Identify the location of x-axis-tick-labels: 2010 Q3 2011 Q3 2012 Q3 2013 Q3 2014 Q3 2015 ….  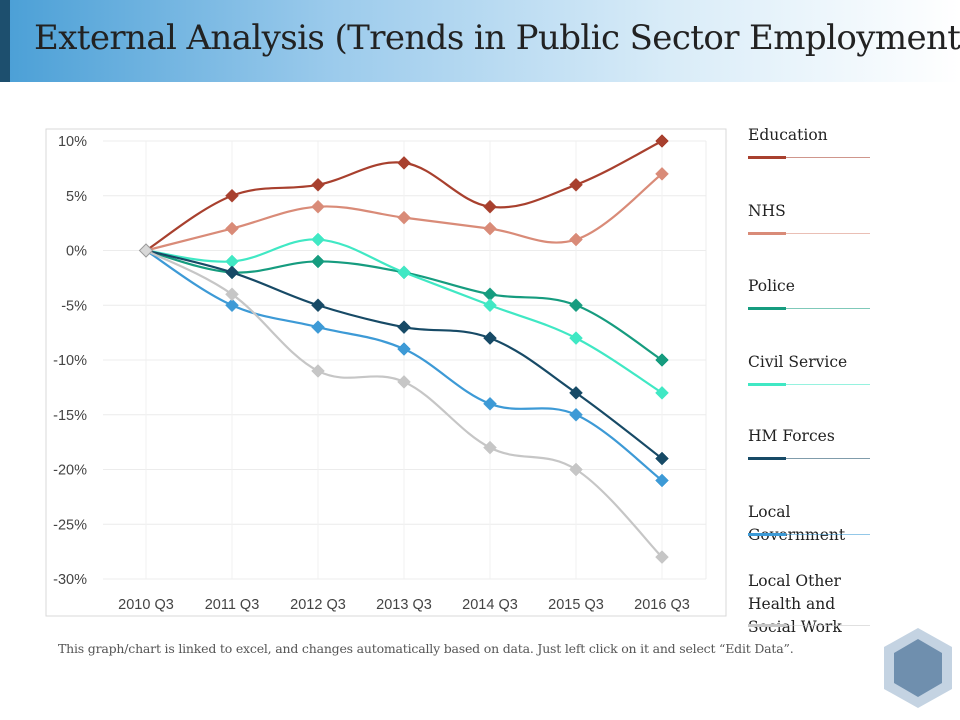
(404, 605).